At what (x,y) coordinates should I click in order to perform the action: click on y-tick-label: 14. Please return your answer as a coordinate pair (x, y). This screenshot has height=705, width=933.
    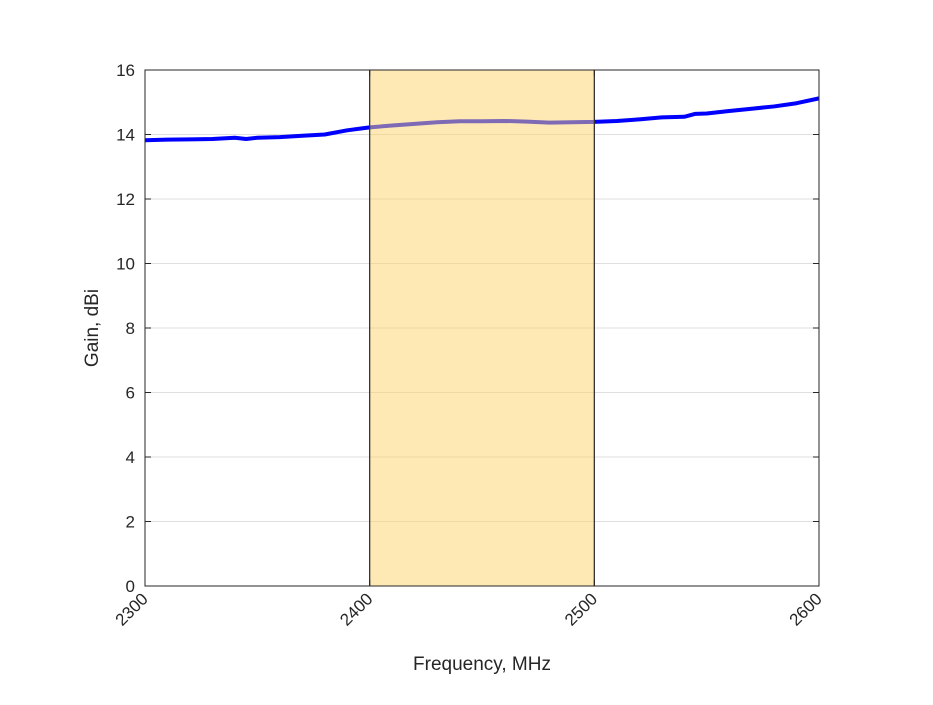
    Looking at the image, I should click on (125, 135).